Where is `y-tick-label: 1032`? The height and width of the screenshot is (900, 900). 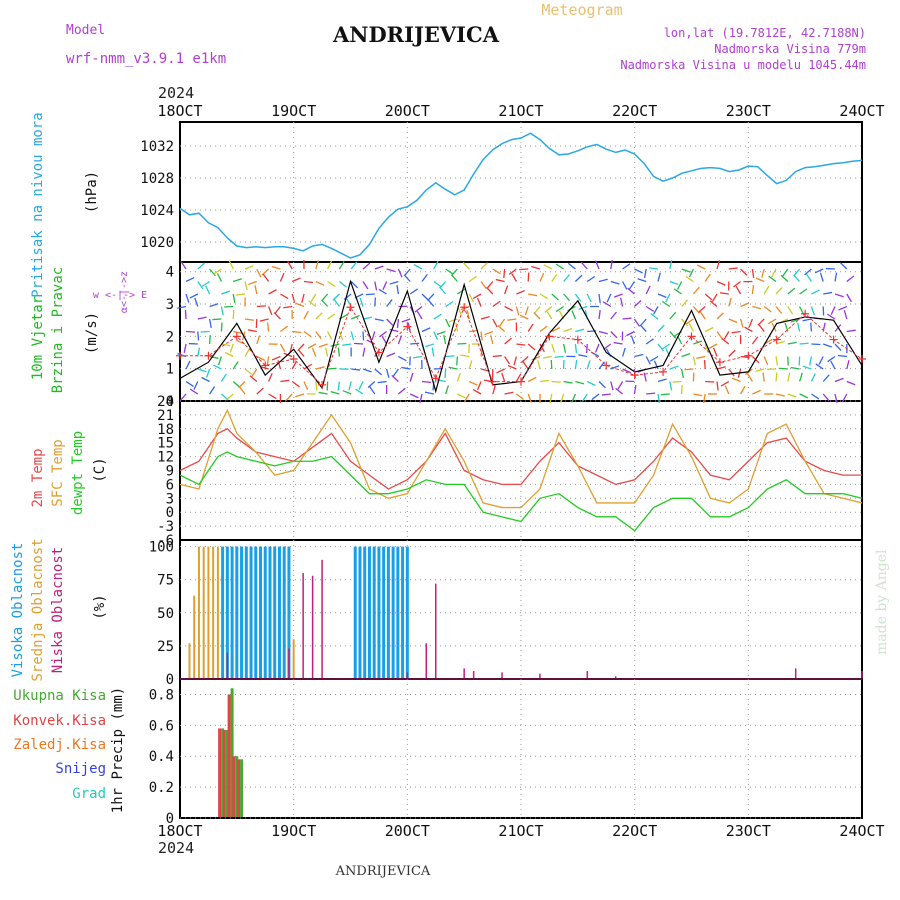
y-tick-label: 1032 is located at coordinates (157, 147).